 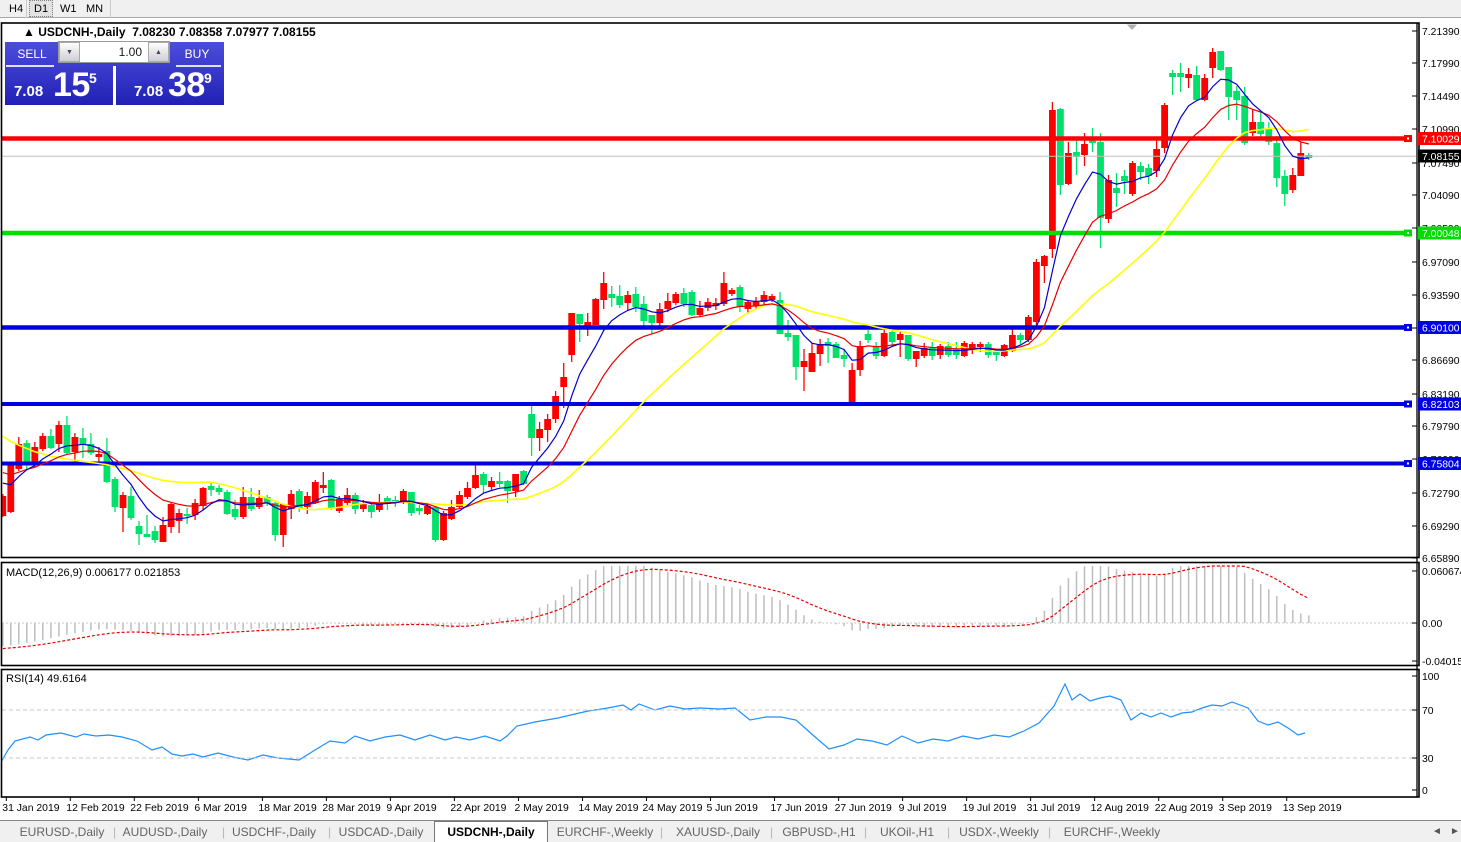 I want to click on svg-text: 12 Aug 2019, so click(x=1120, y=808).